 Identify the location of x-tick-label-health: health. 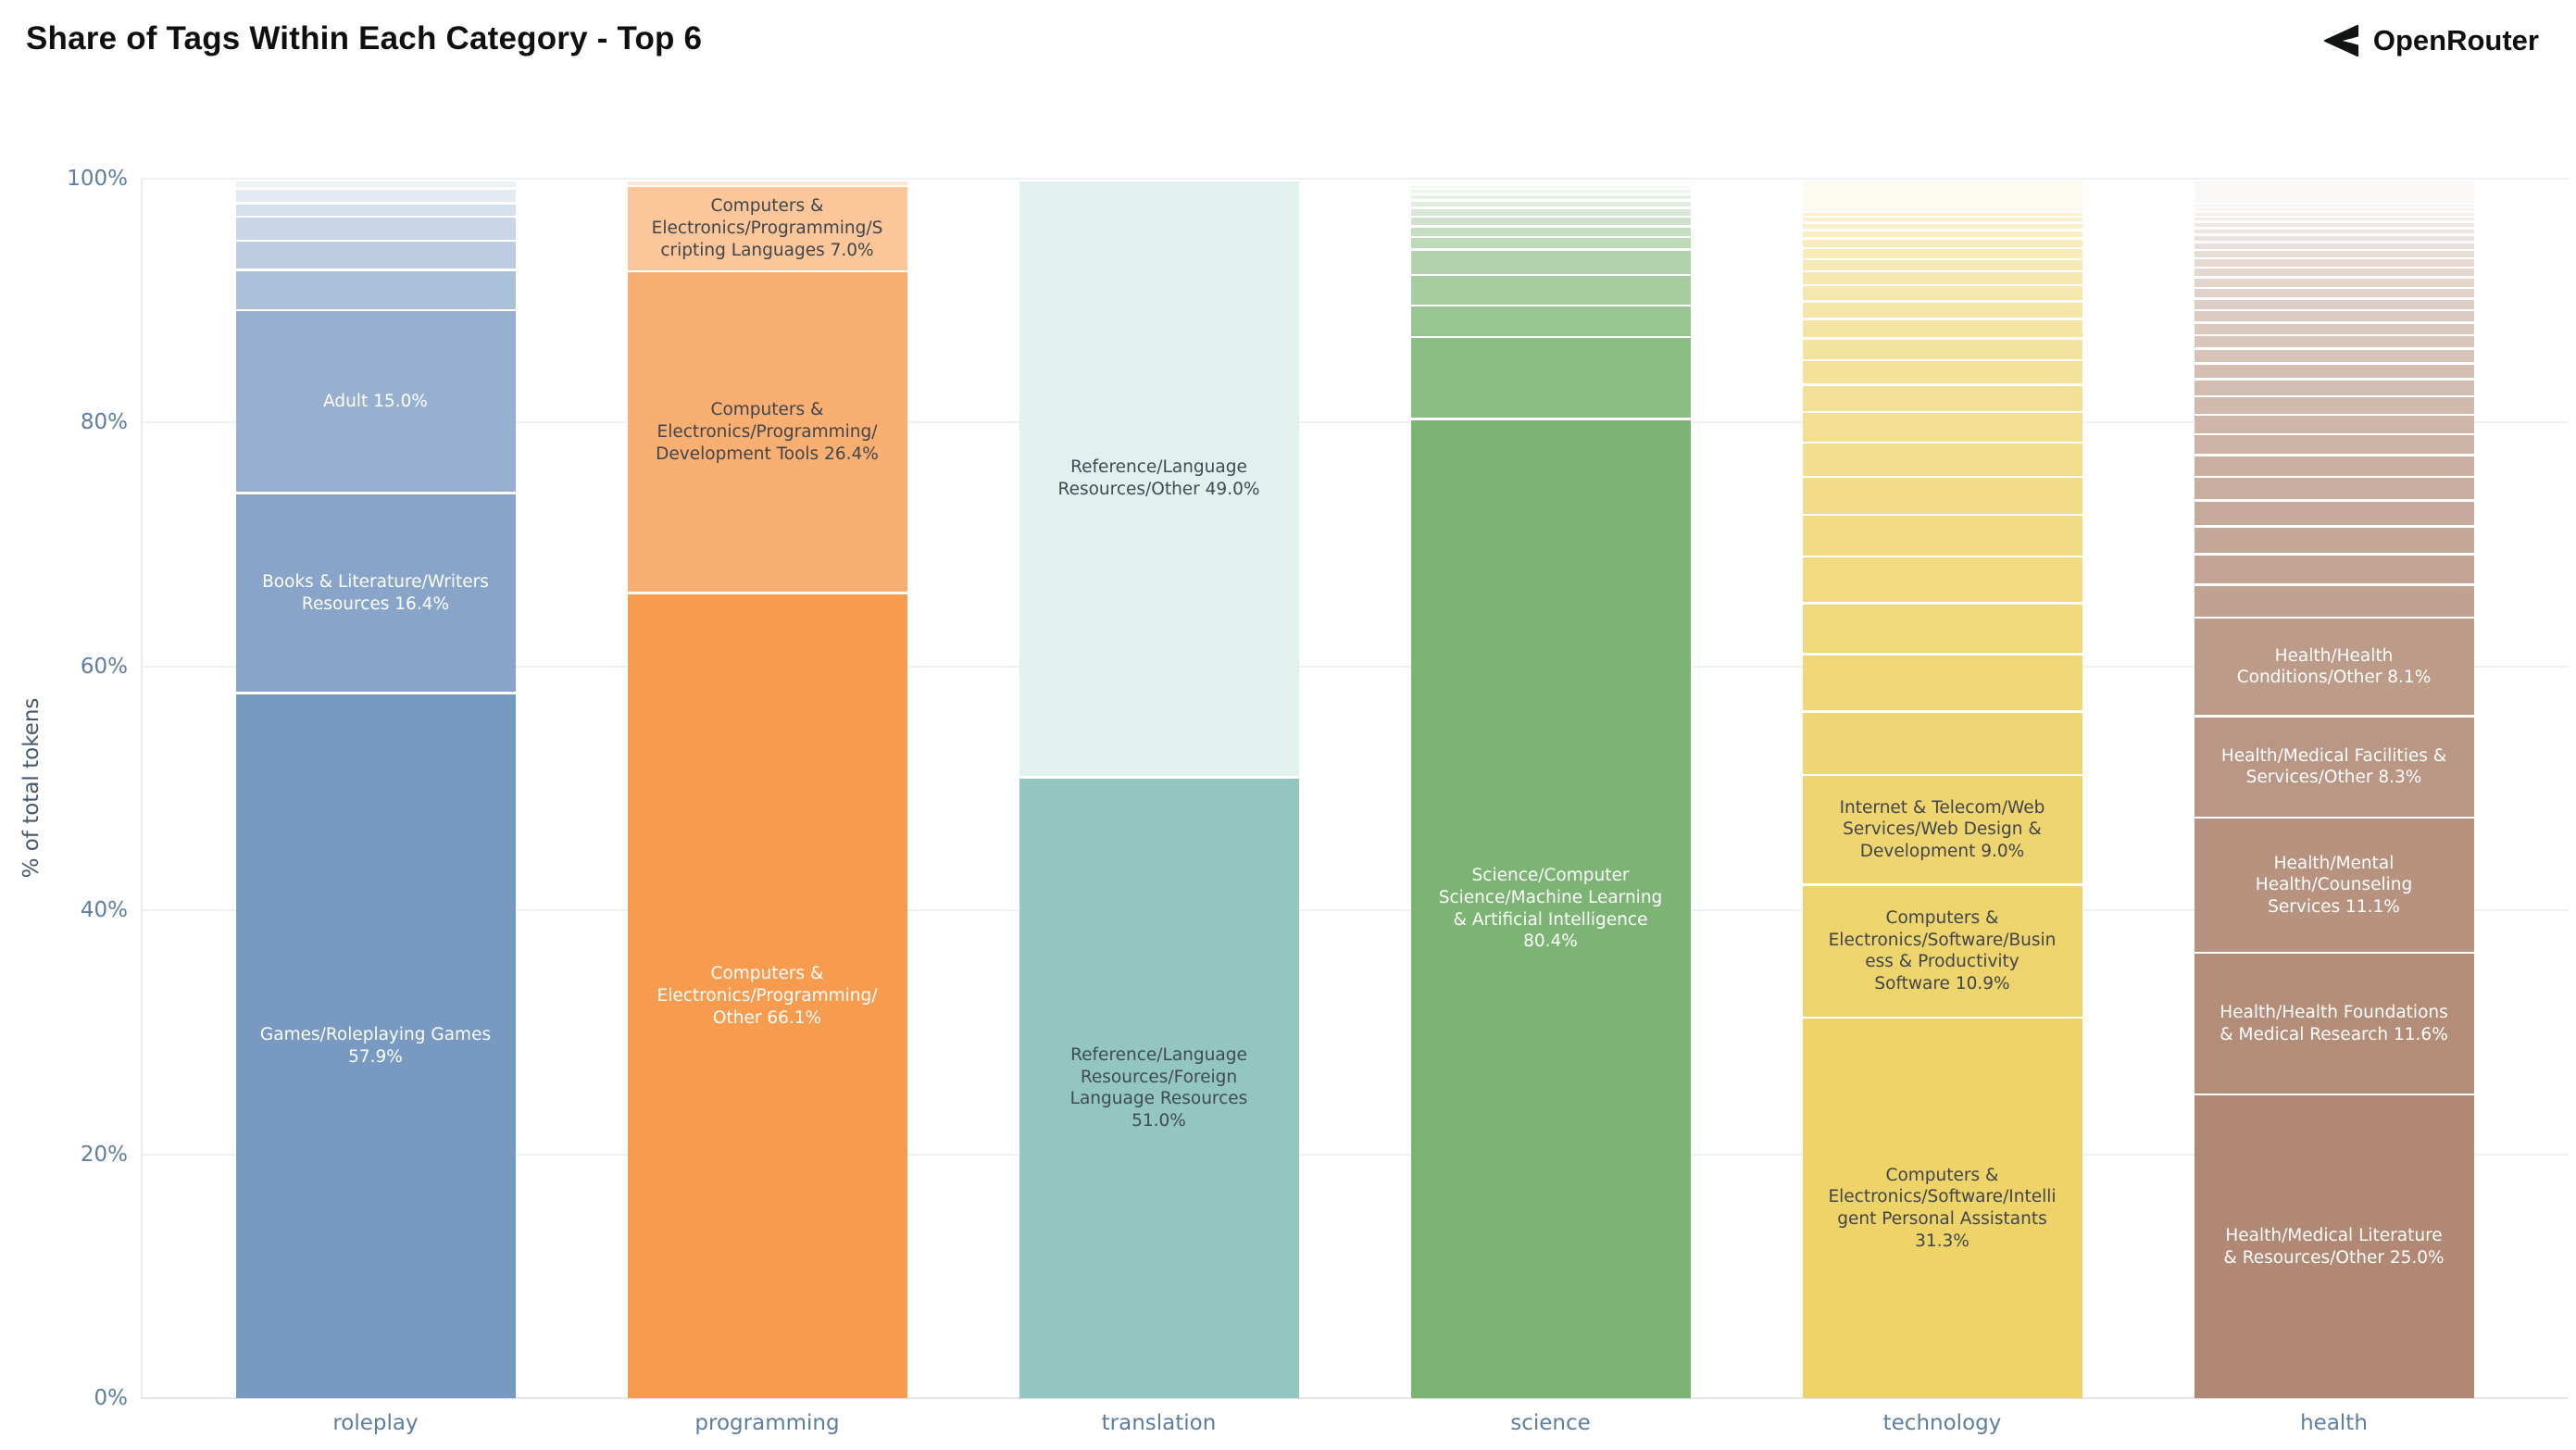
(2334, 1423).